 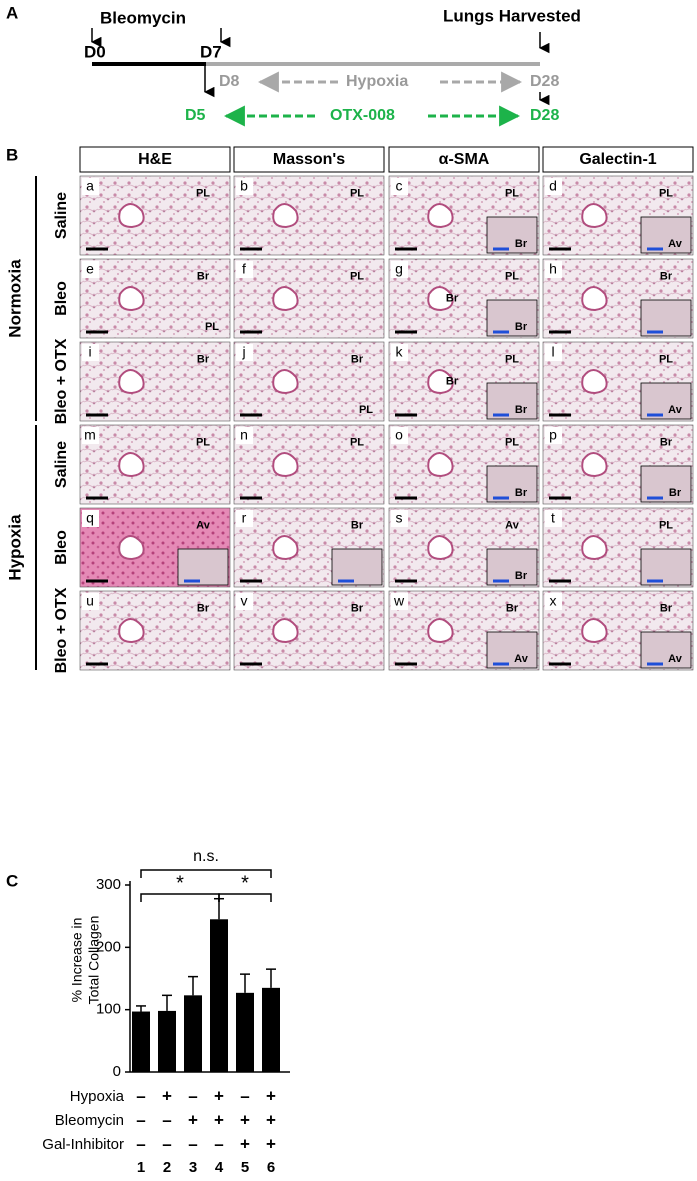 What do you see at coordinates (180, 897) in the screenshot?
I see `significance-bracket` at bounding box center [180, 897].